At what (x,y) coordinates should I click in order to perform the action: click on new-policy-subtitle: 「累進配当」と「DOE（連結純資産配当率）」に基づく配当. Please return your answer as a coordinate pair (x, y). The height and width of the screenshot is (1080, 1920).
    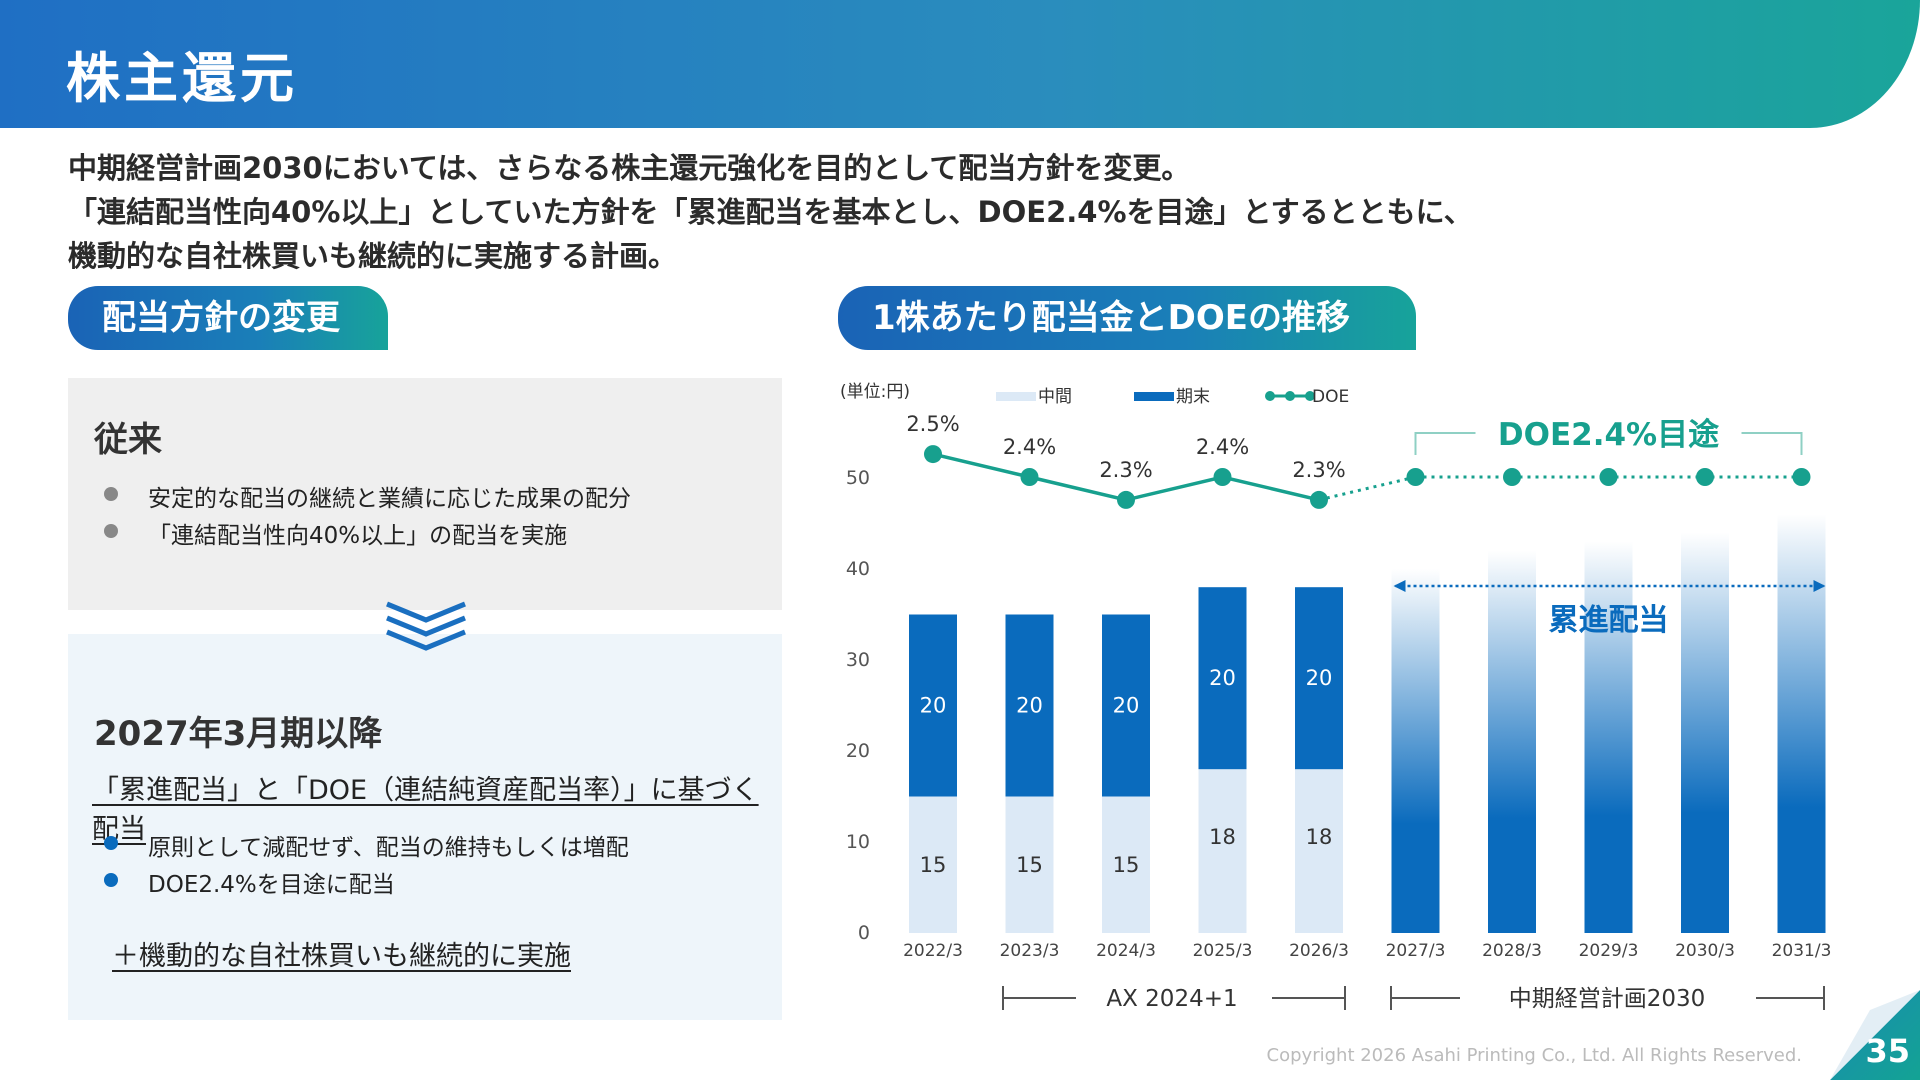
    Looking at the image, I should click on (425, 810).